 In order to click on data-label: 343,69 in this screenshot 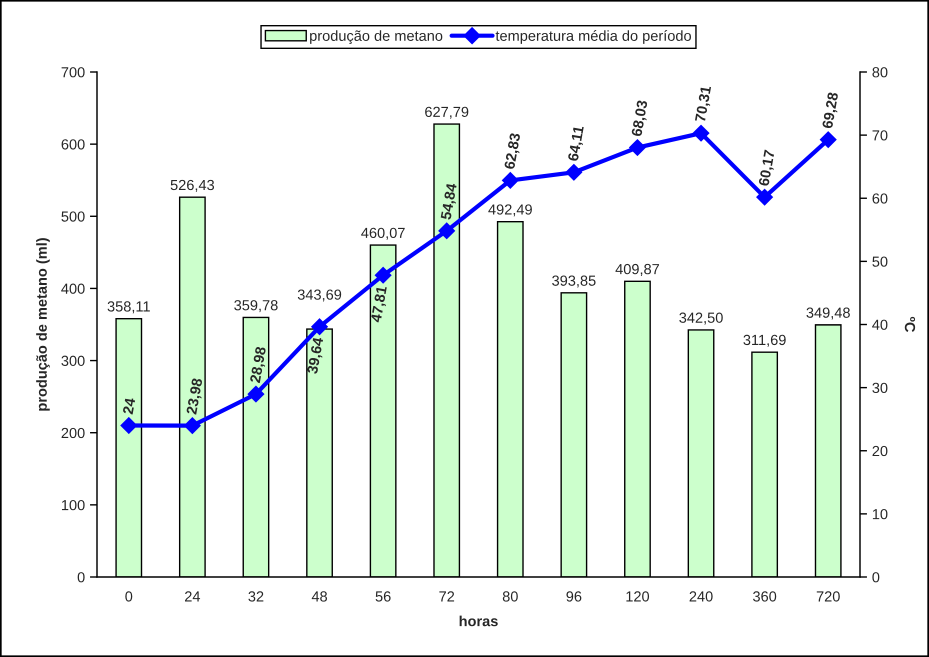, I will do `click(320, 295)`.